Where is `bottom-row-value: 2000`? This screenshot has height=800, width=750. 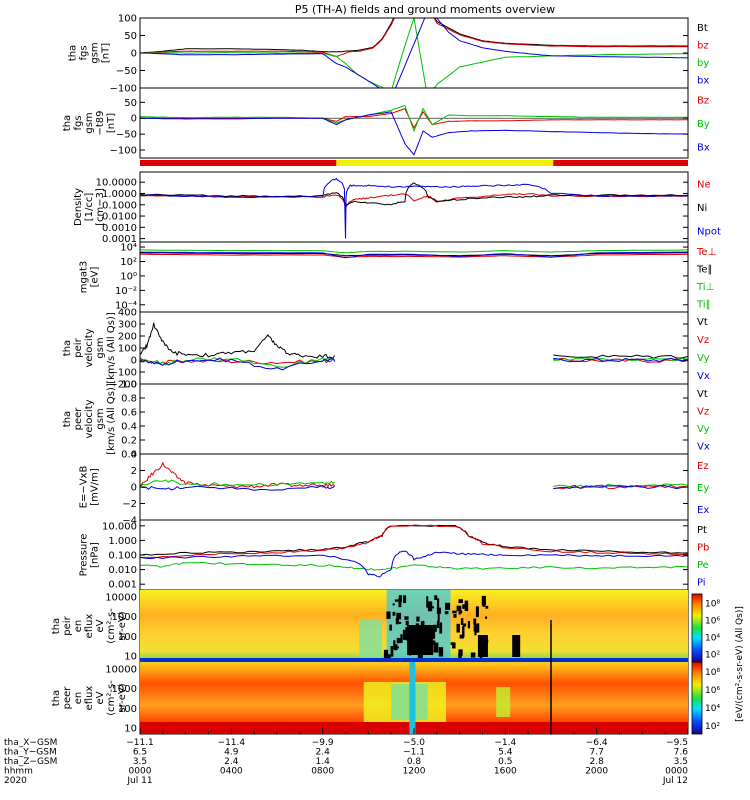 bottom-row-value: 2000 is located at coordinates (596, 772).